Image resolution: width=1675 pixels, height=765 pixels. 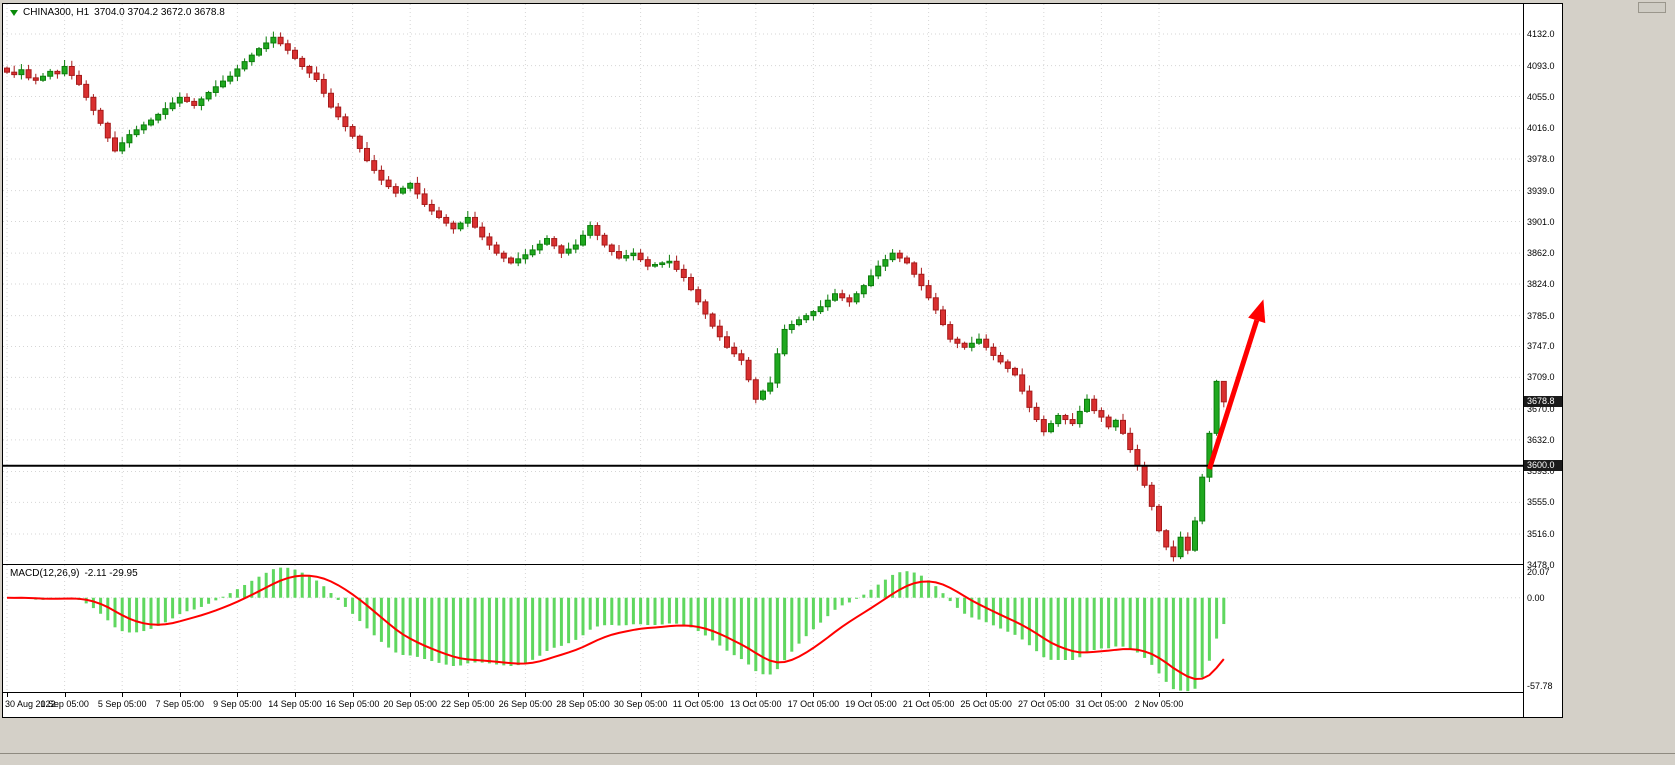 I want to click on price-tick-label: 3593.0, so click(x=1541, y=471).